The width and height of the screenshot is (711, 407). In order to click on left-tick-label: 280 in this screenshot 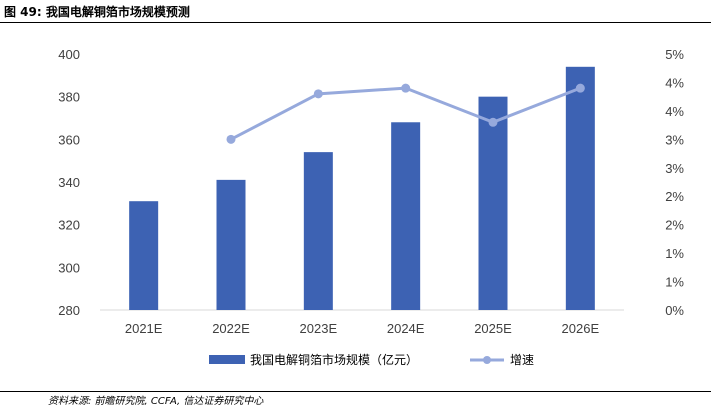, I will do `click(69, 310)`.